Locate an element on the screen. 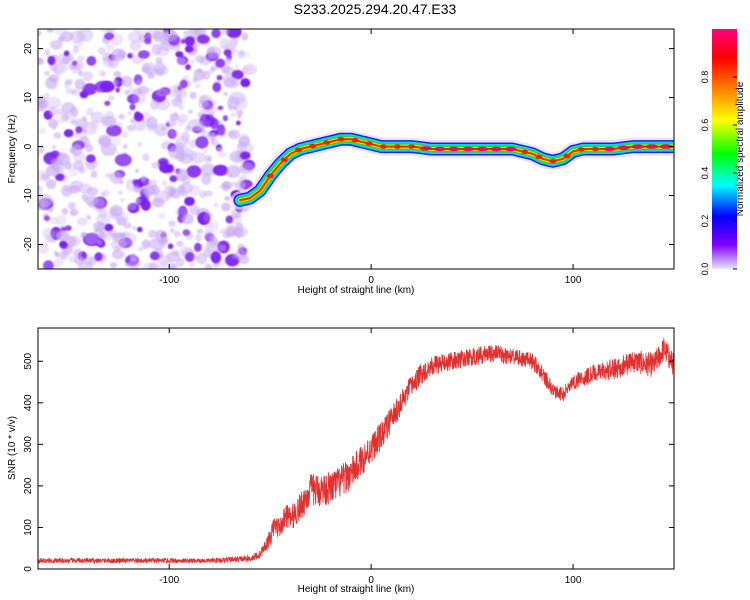  bottom-x-axis-label: Height of straight line (km) is located at coordinates (356, 589).